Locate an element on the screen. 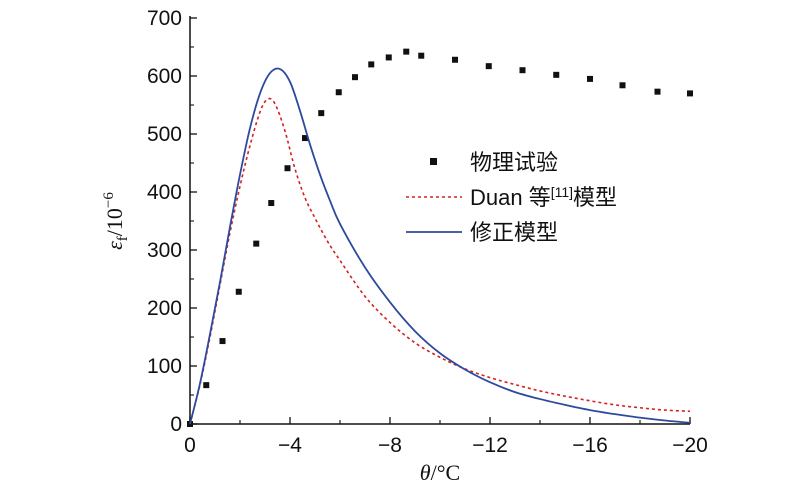 The width and height of the screenshot is (800, 499). legend-item: 物理试验 is located at coordinates (494, 162).